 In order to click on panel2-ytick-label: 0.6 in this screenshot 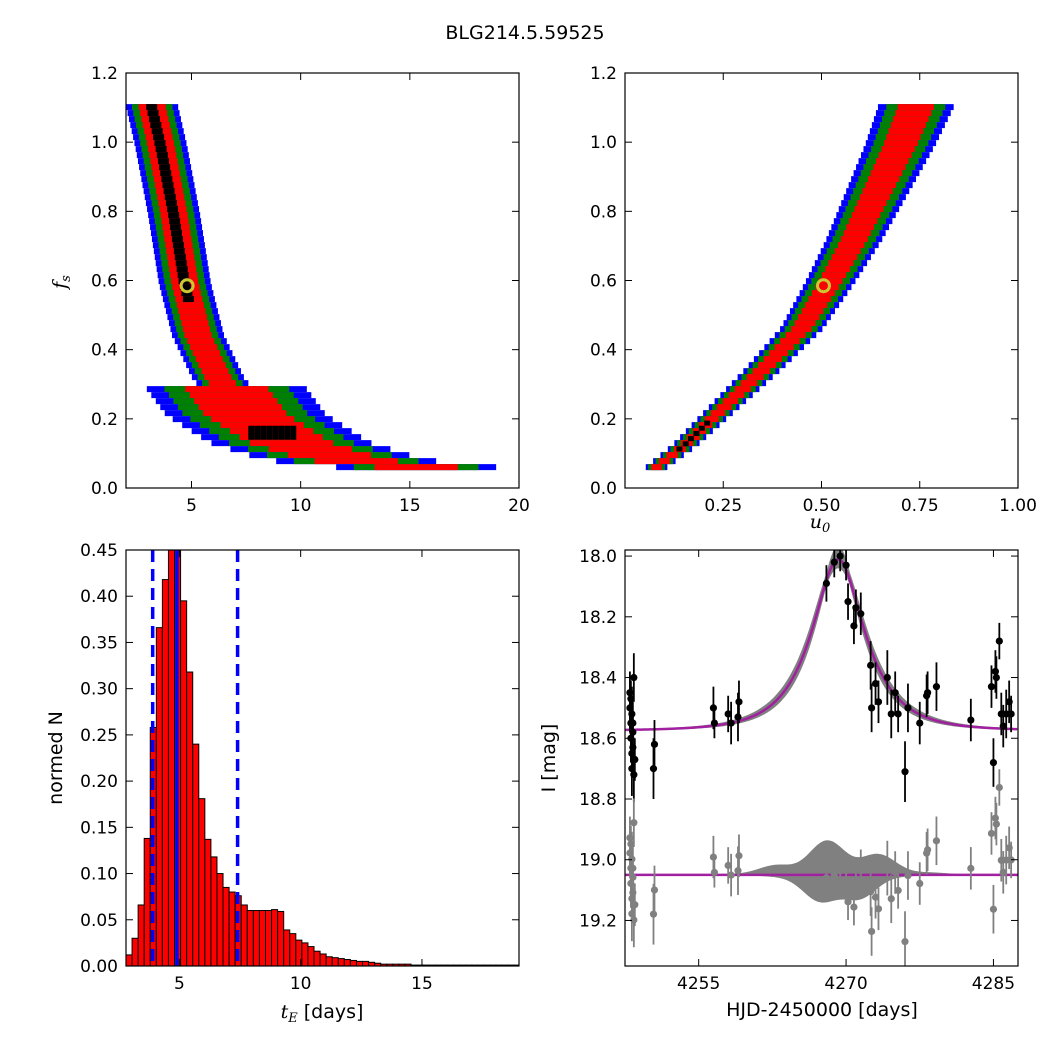, I will do `click(603, 282)`.